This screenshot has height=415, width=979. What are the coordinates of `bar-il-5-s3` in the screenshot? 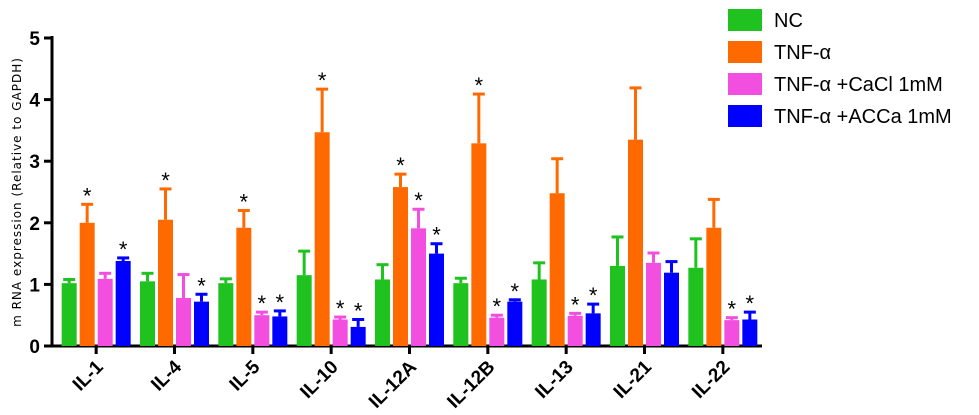 It's located at (280, 331).